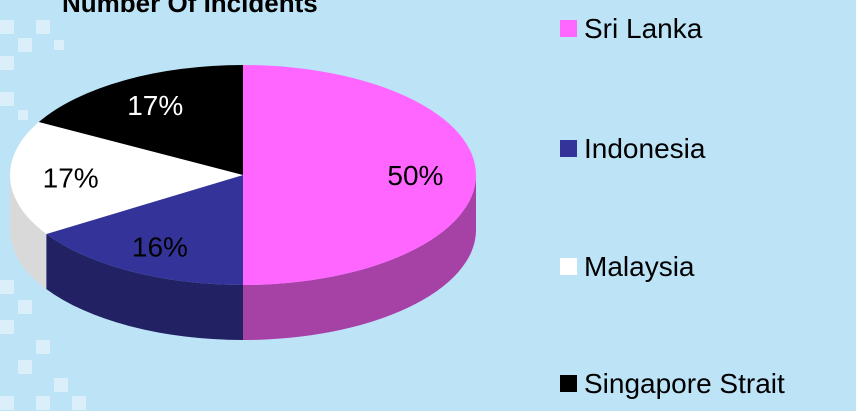 The height and width of the screenshot is (411, 856). What do you see at coordinates (645, 148) in the screenshot?
I see `legend-label: Indonesia` at bounding box center [645, 148].